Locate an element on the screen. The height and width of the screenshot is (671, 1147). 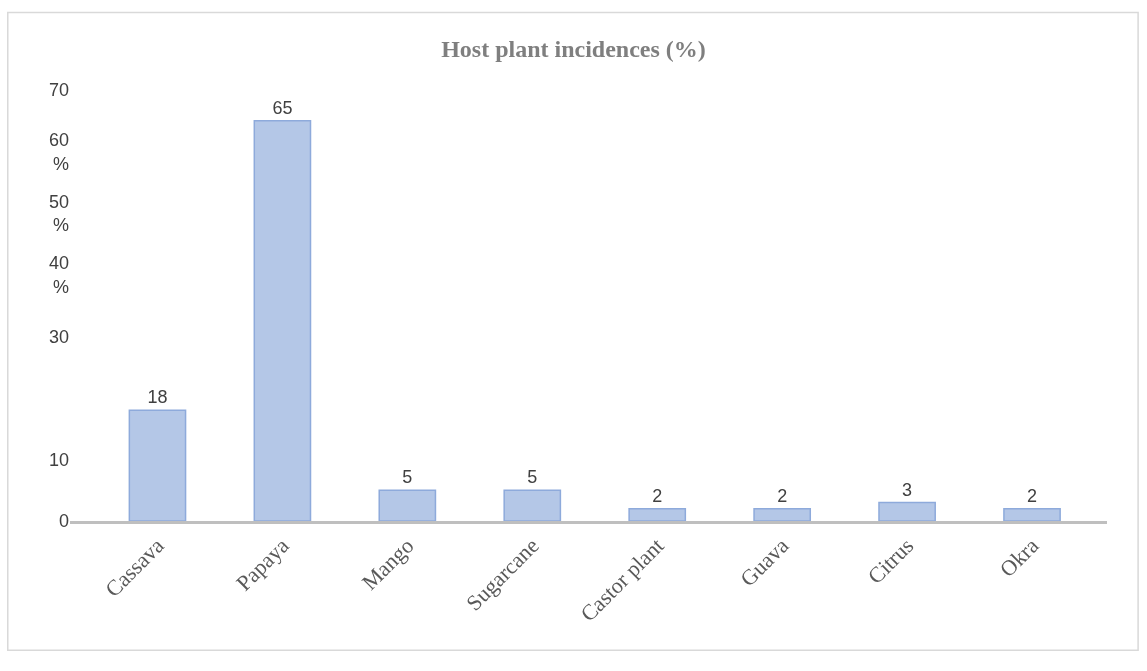
data-label: 18 is located at coordinates (157, 397).